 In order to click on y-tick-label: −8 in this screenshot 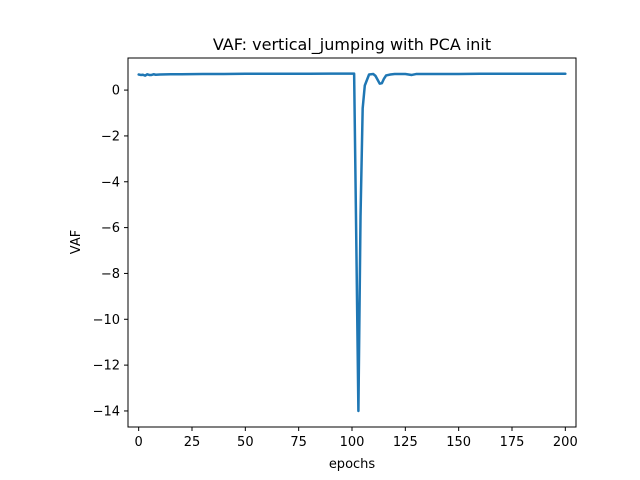, I will do `click(110, 274)`.